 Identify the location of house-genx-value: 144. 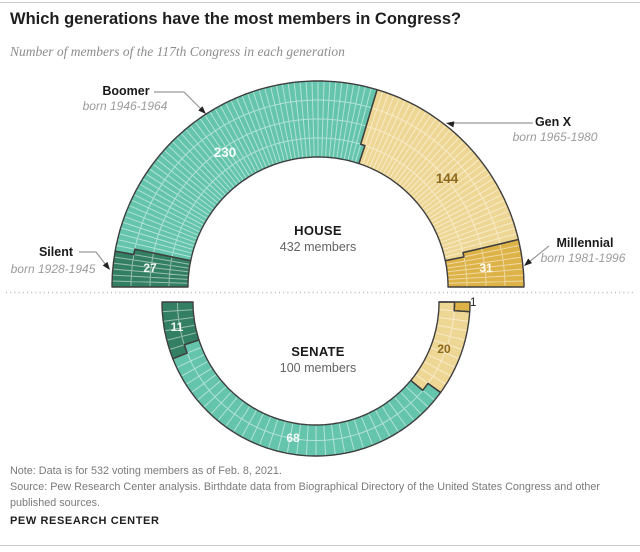
(447, 178).